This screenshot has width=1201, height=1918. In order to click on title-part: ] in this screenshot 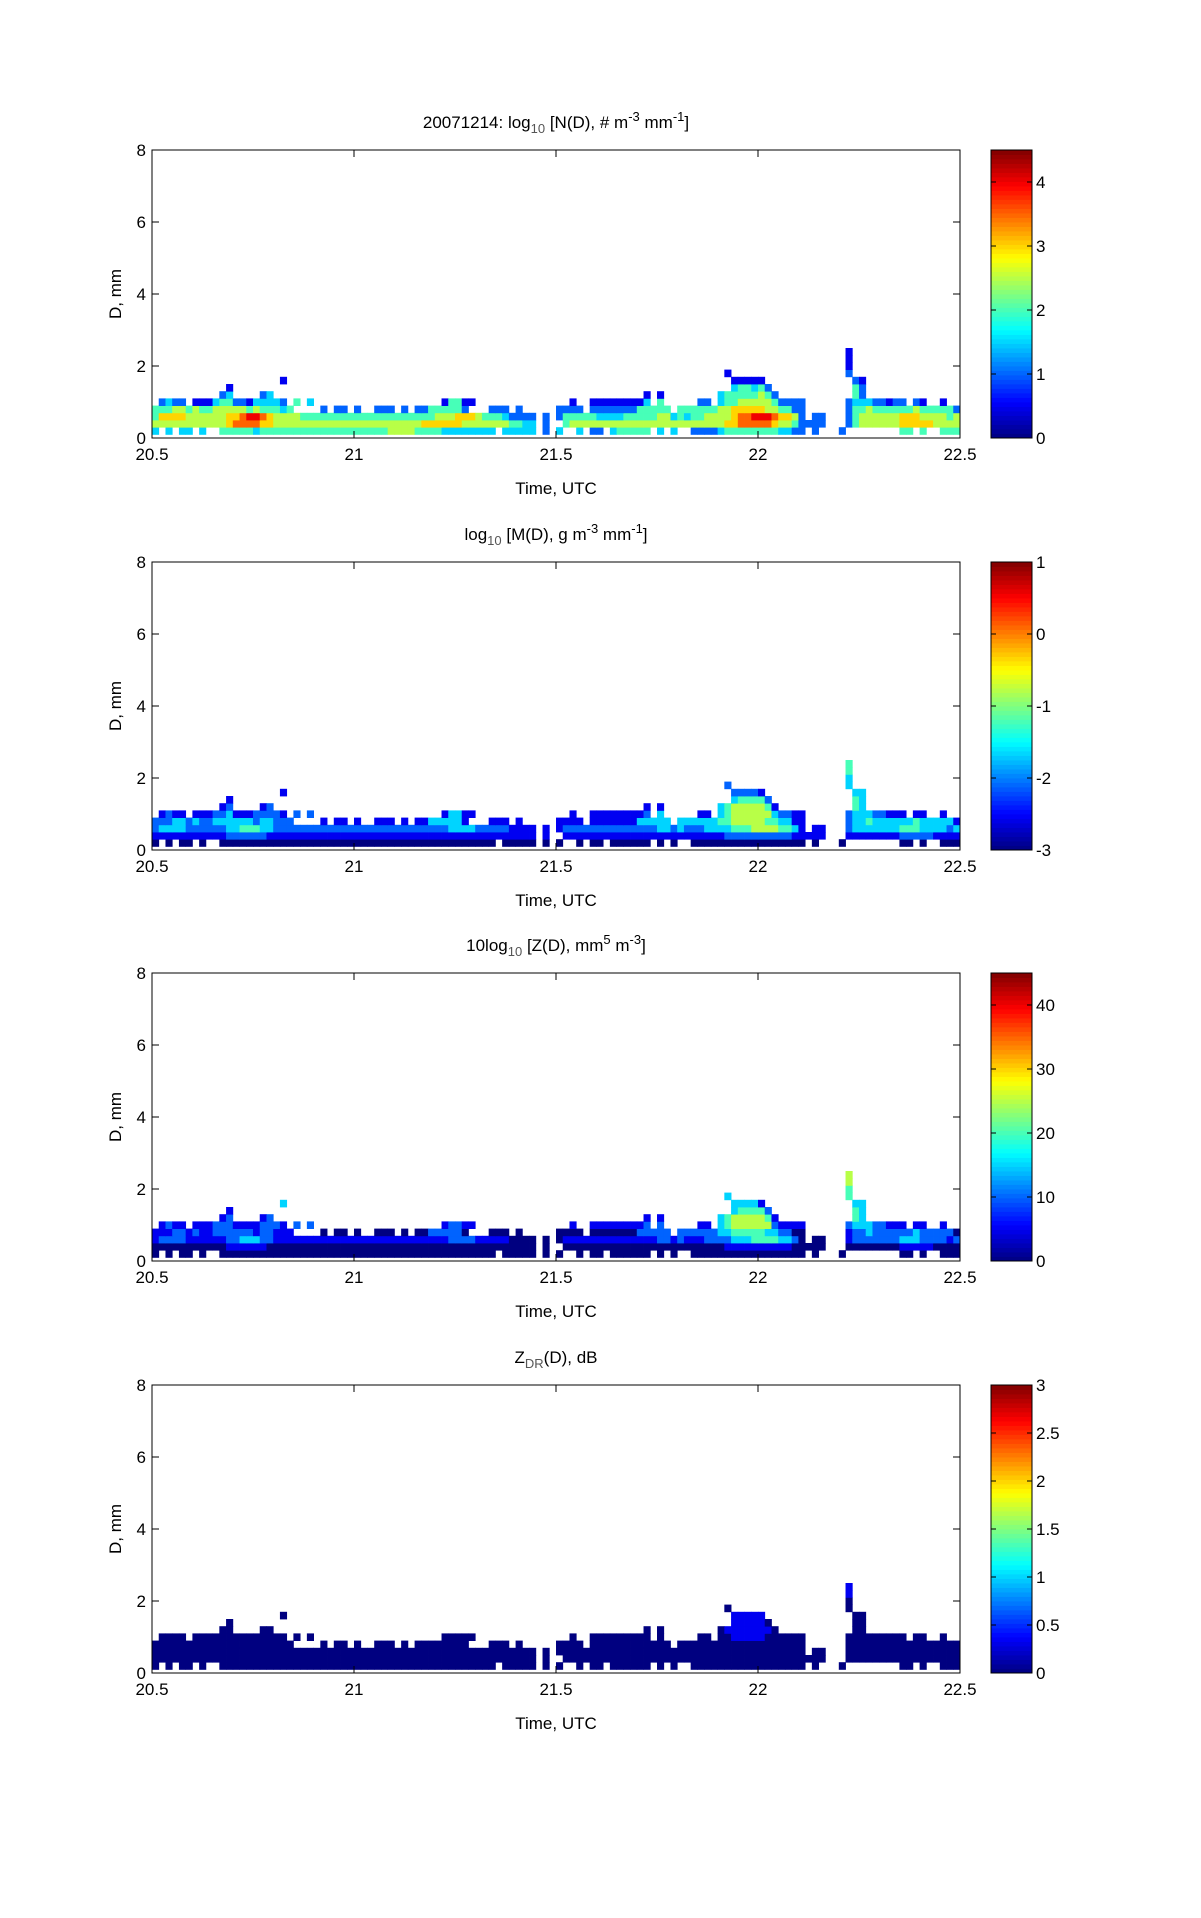, I will do `click(643, 945)`.